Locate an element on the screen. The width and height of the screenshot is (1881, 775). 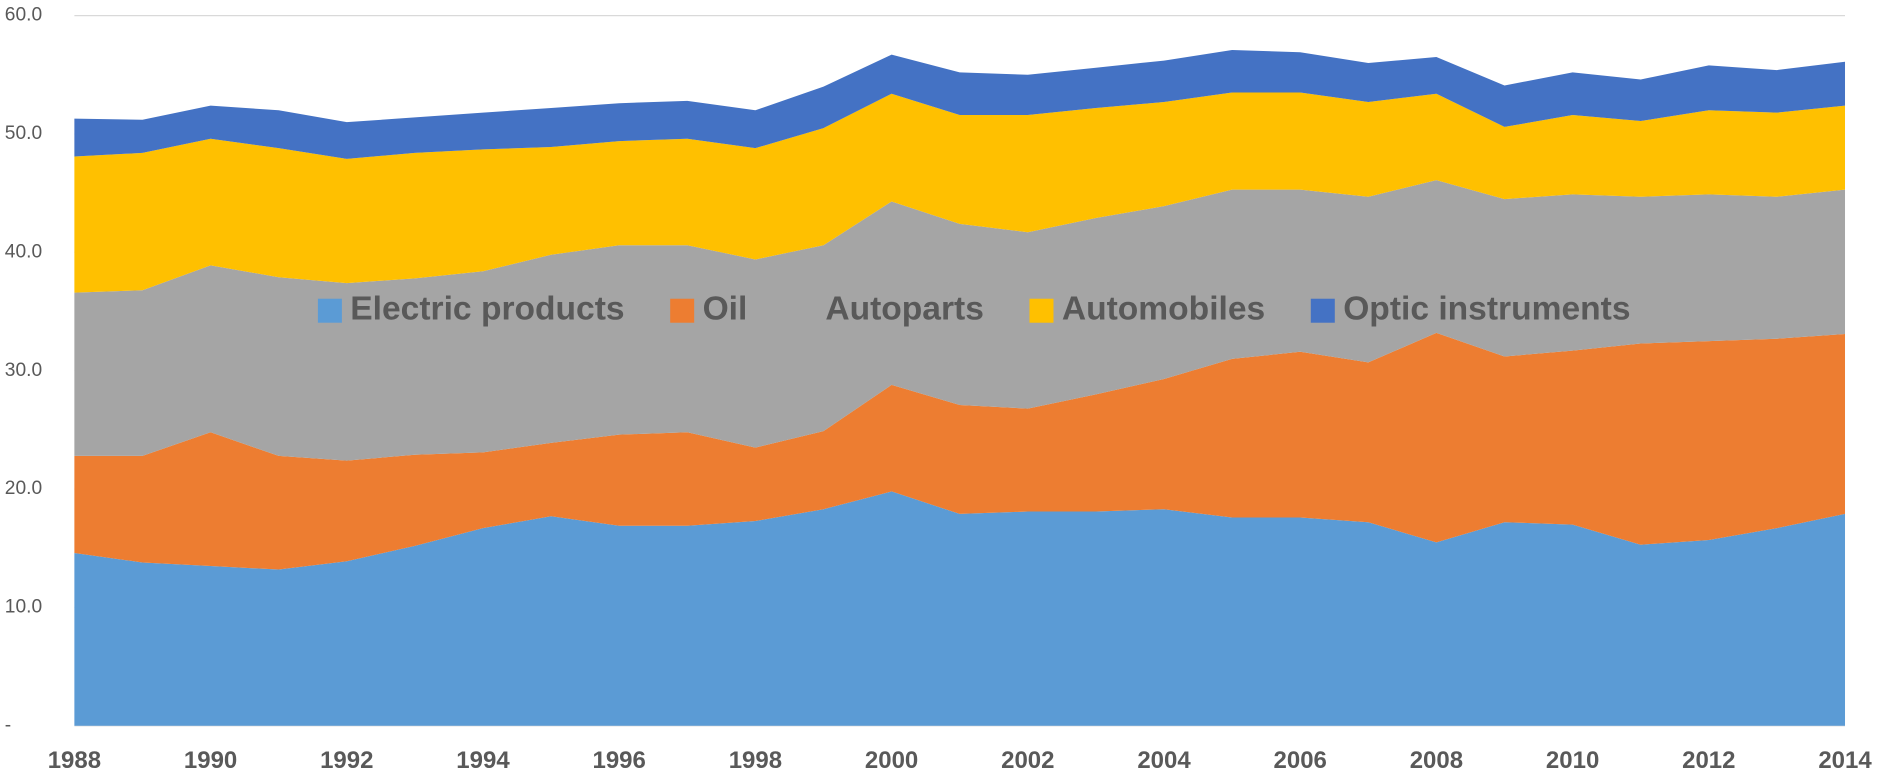
x-tick-label: 2008 is located at coordinates (1436, 760).